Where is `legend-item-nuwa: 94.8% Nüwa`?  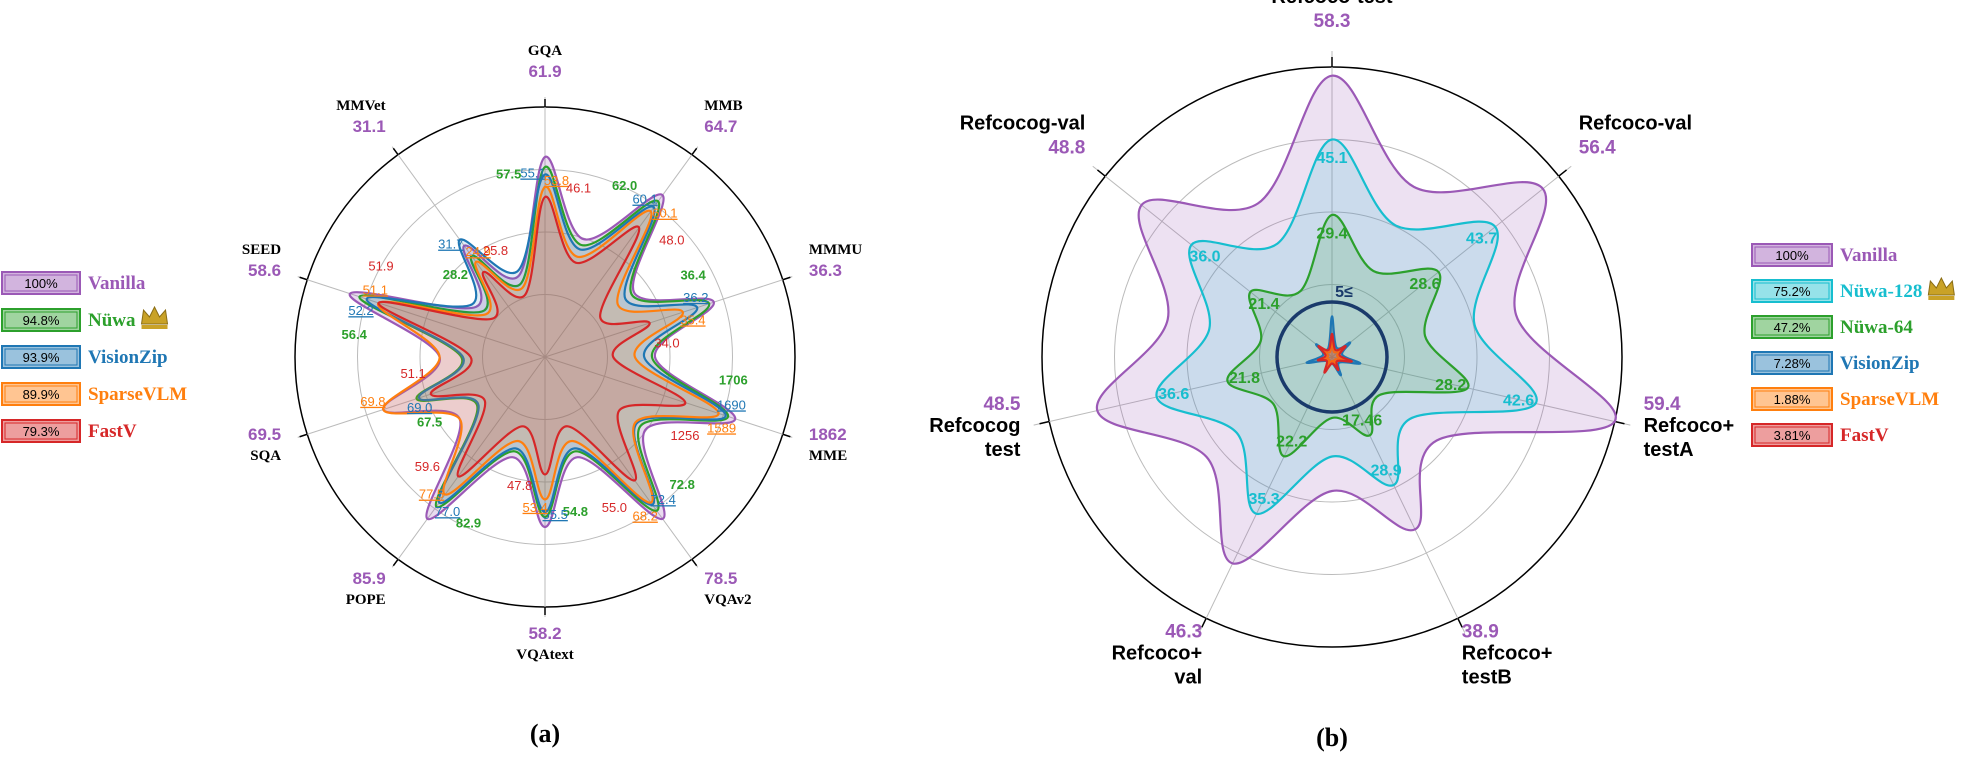 legend-item-nuwa: 94.8% Nüwa is located at coordinates (85, 318).